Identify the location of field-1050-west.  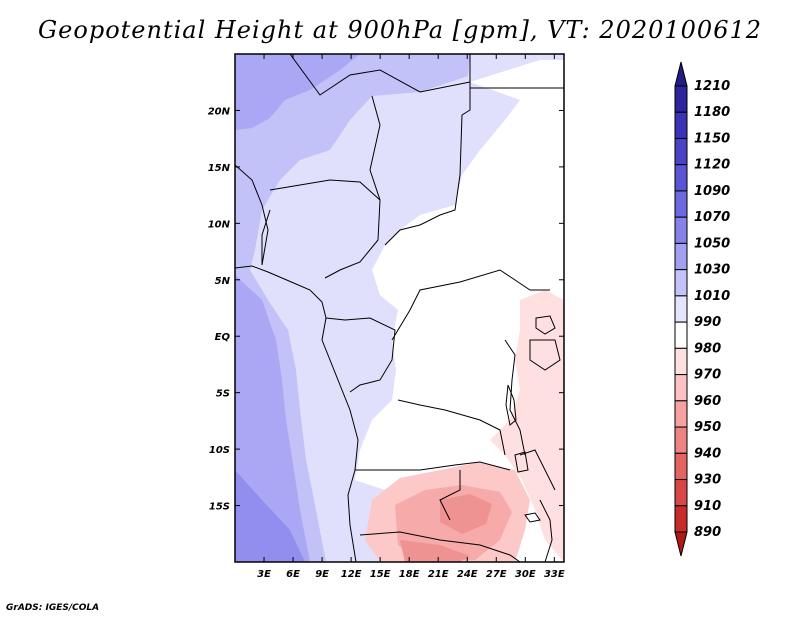
(272, 418).